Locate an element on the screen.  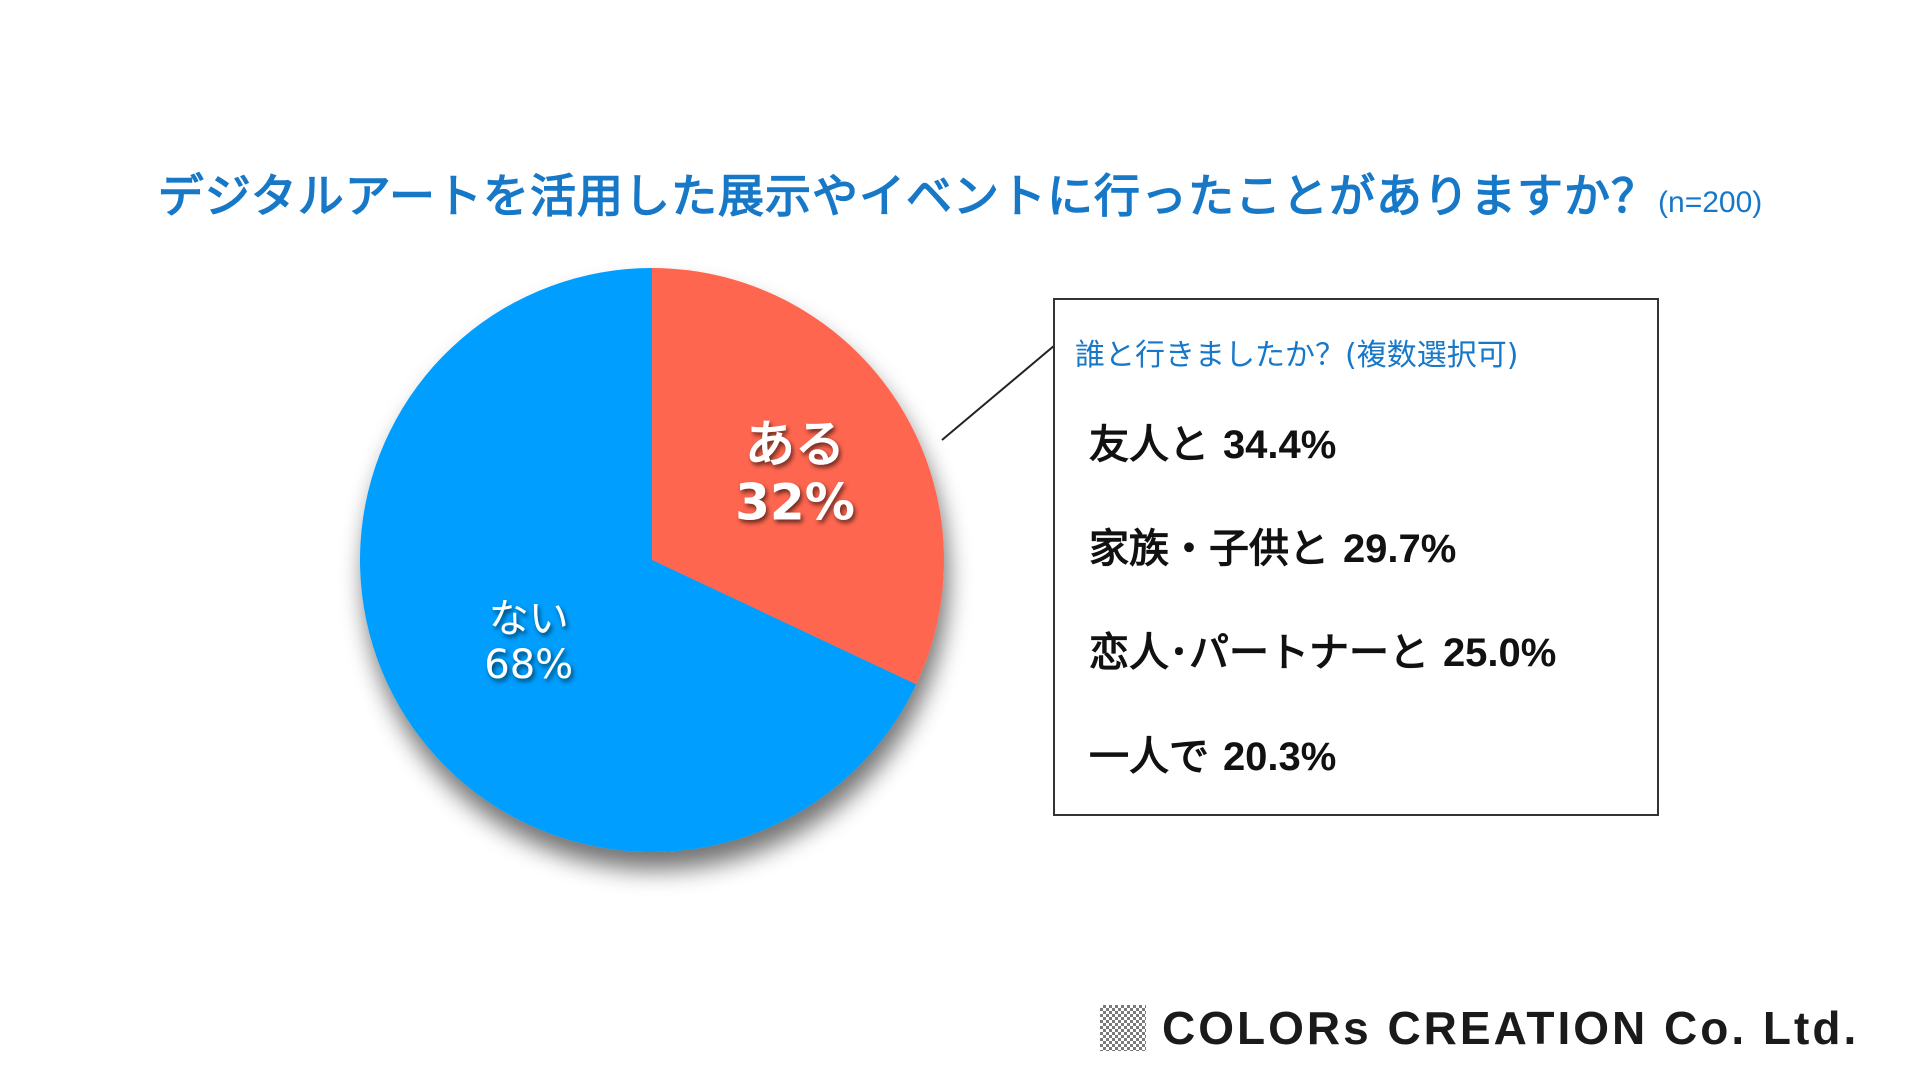
pie-slice-category-label: ない is located at coordinates (529, 619).